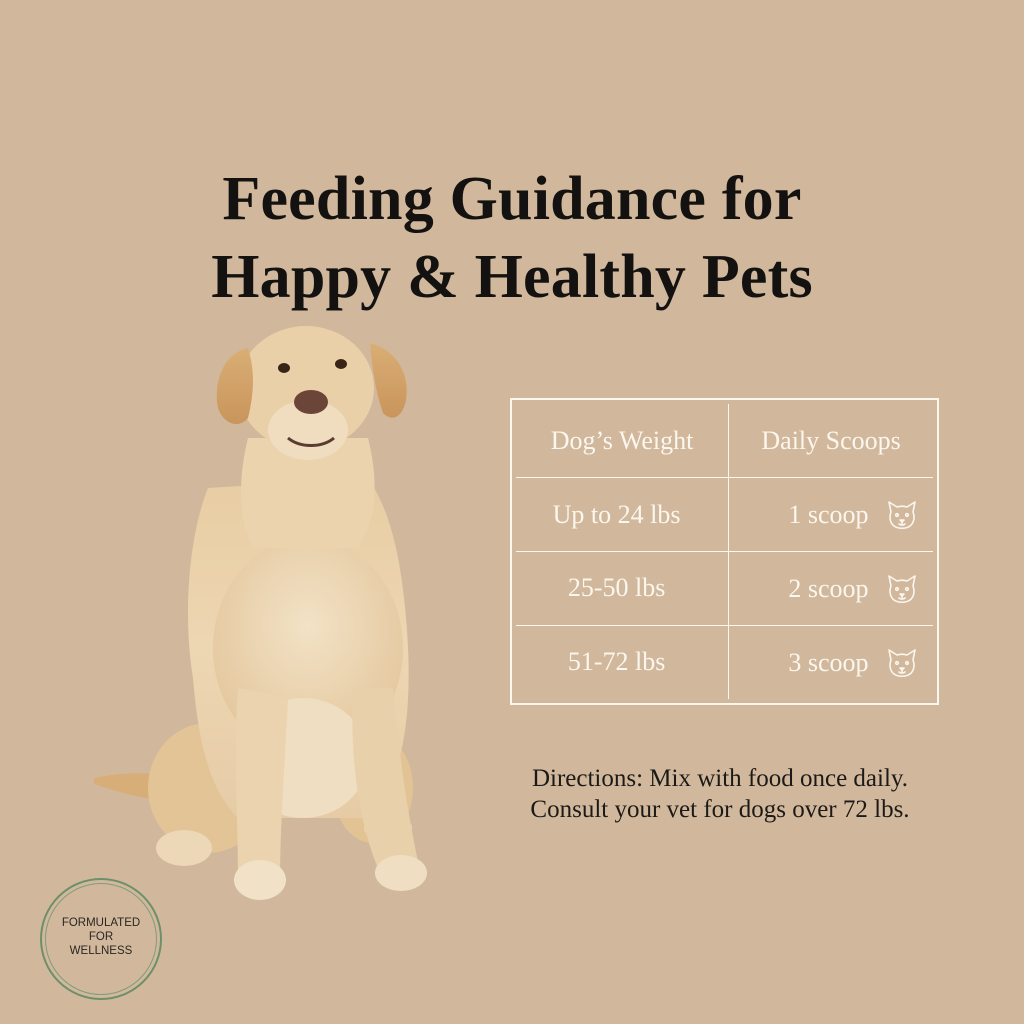  What do you see at coordinates (101, 951) in the screenshot?
I see `badge-line-3: WELLNESS` at bounding box center [101, 951].